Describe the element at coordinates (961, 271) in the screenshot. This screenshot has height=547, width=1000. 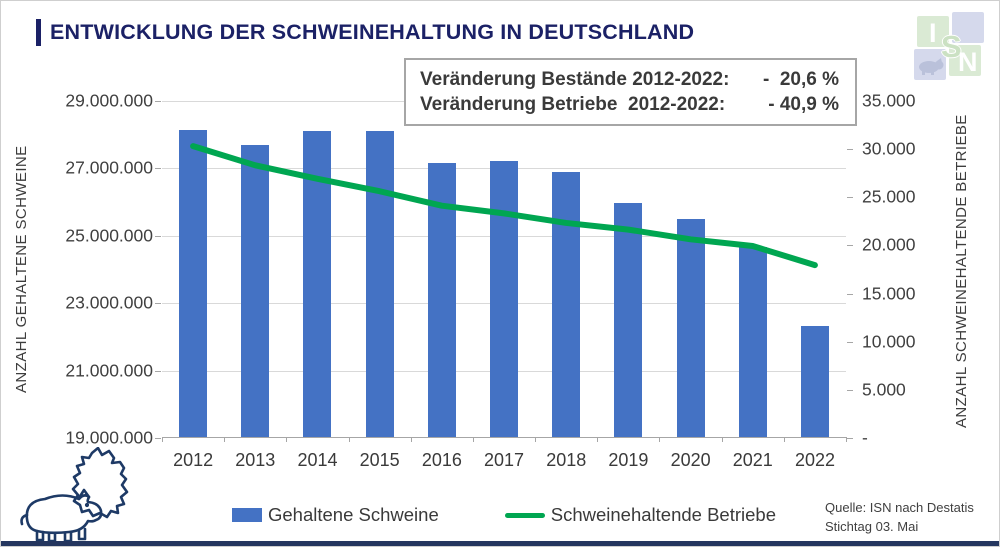
I see `right-axis-title: ANZAHL SCHWEINEHALTENDE BETRIEBE` at that location.